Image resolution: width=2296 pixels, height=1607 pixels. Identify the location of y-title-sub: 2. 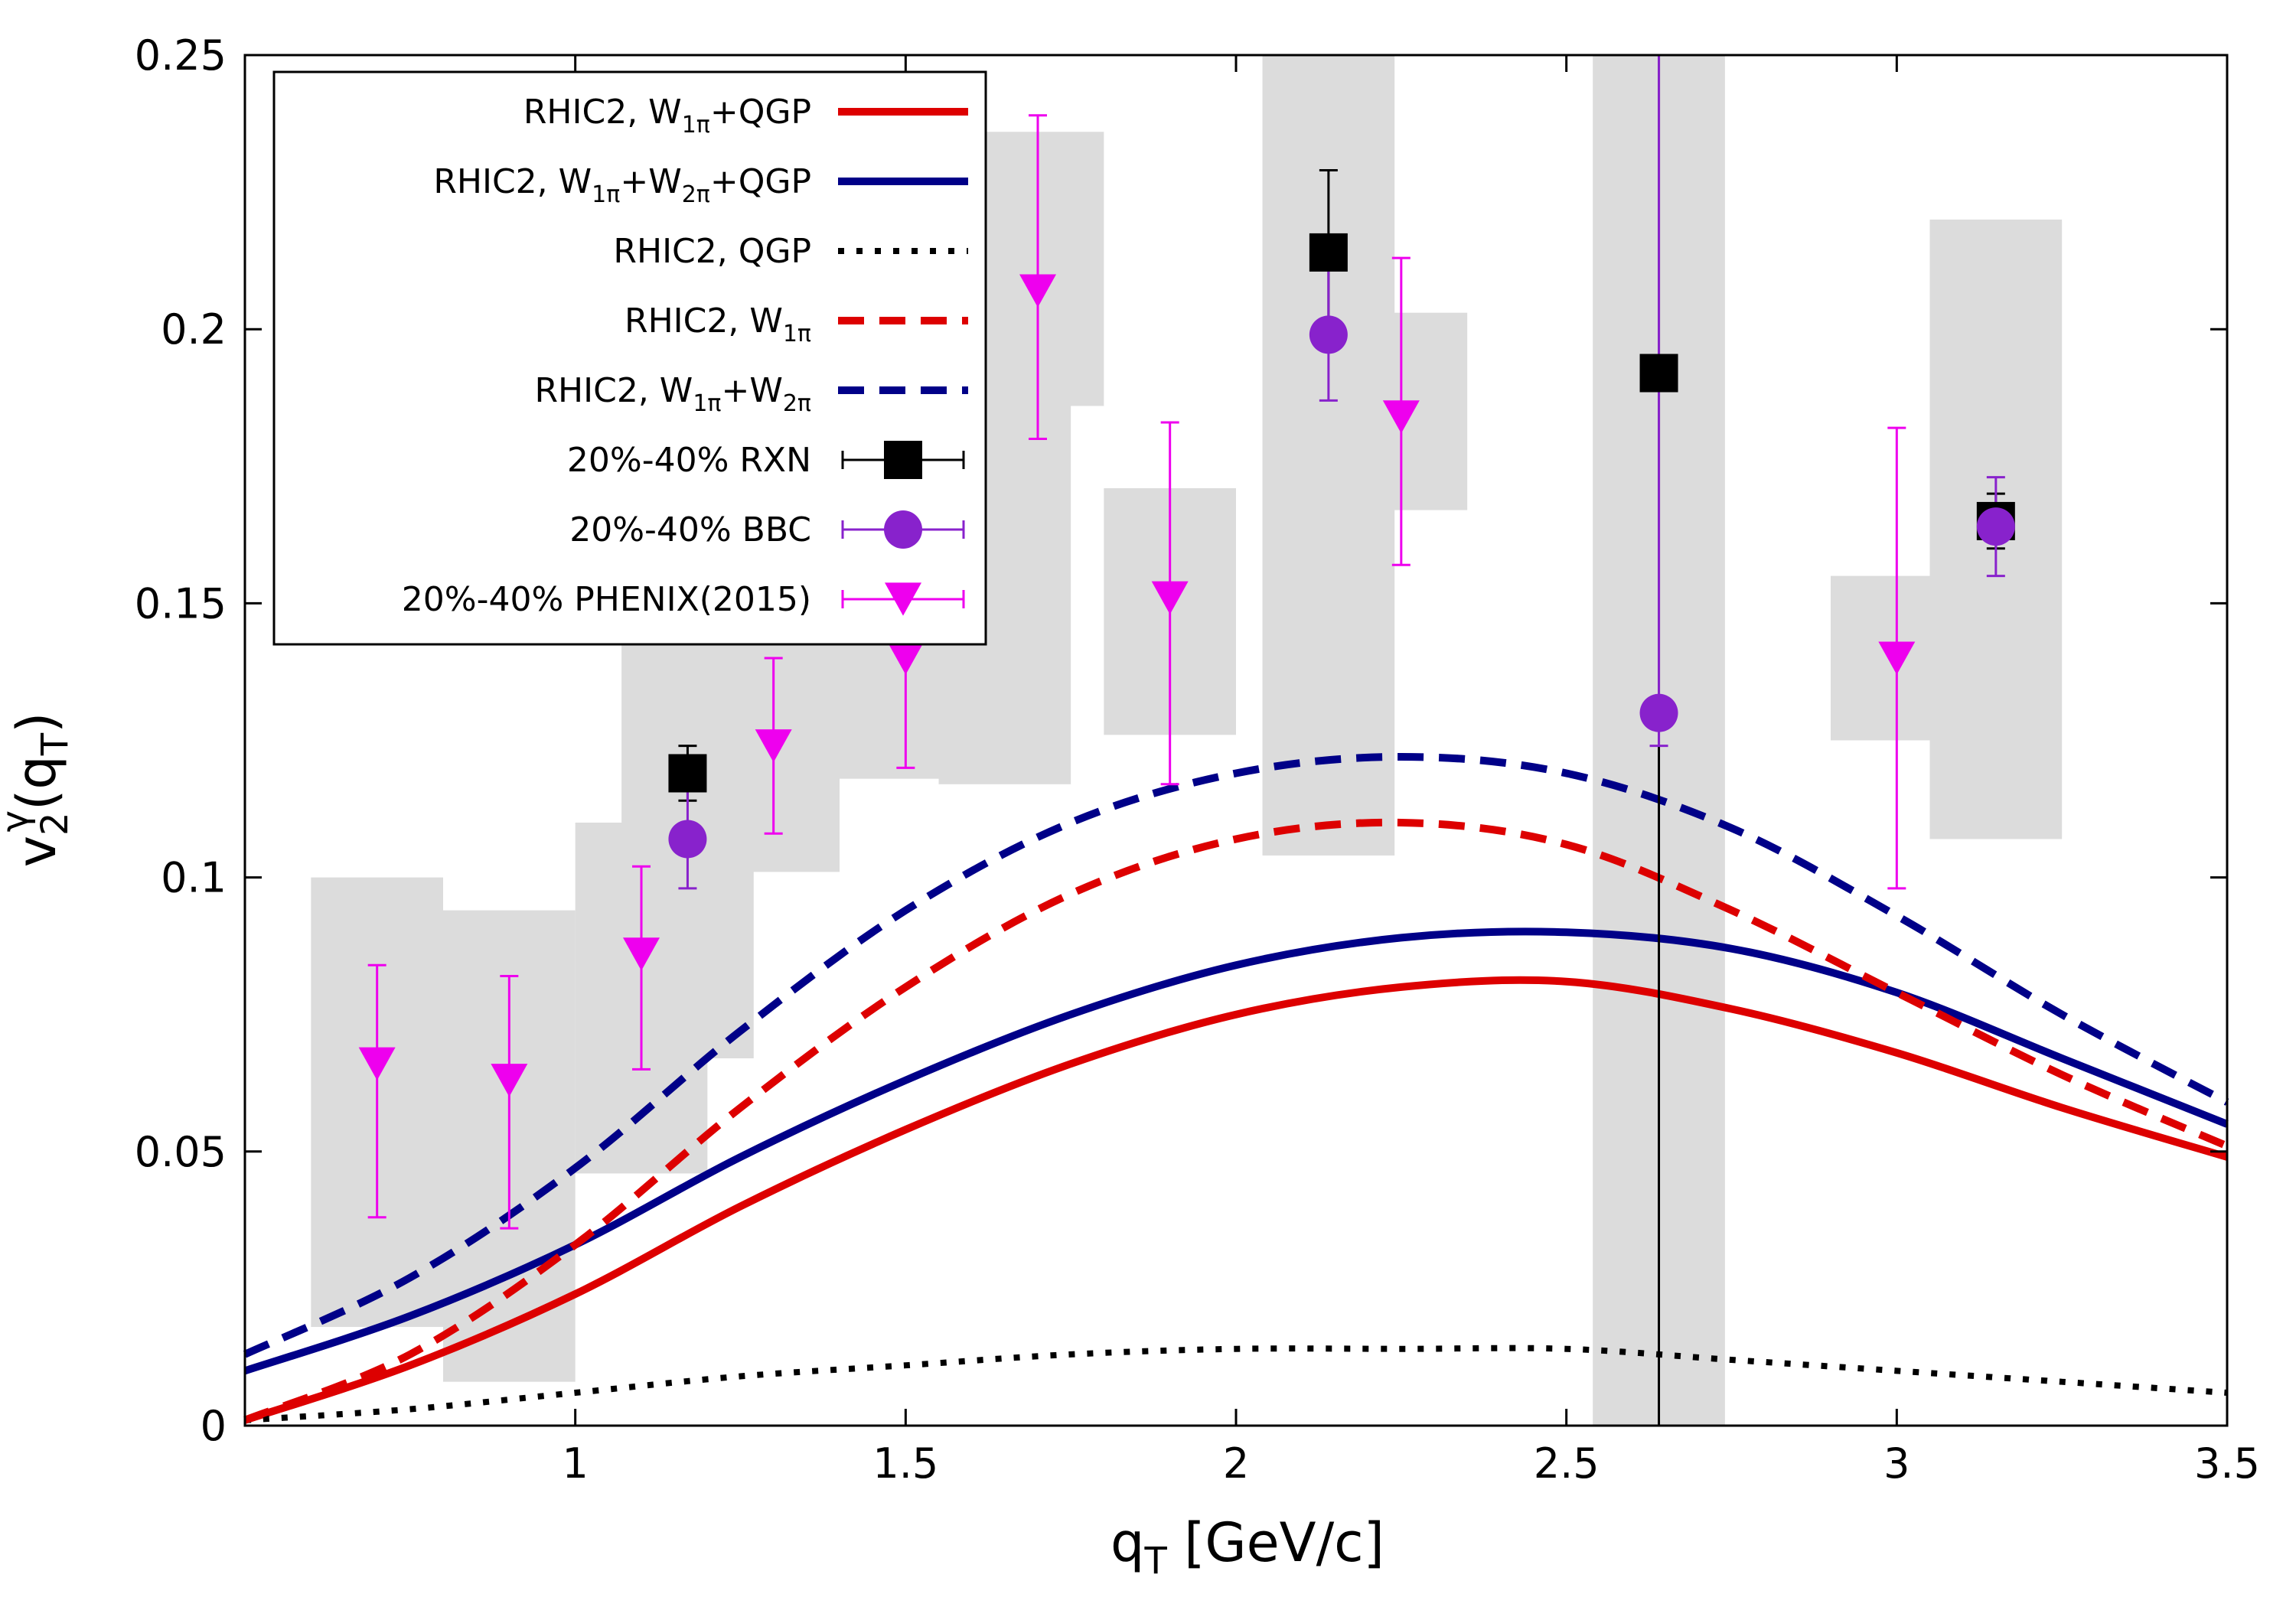
(55, 824).